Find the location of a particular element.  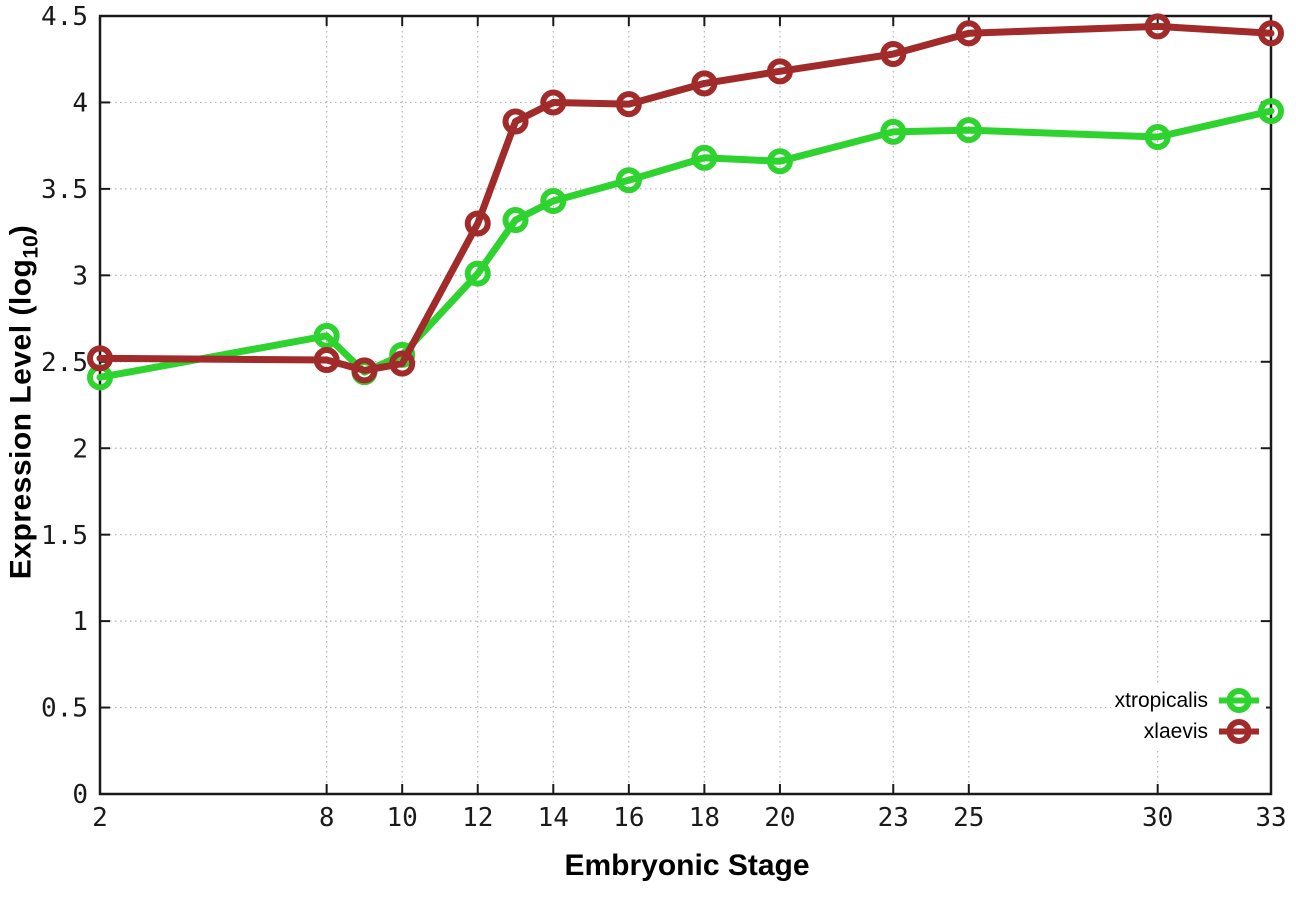

y-axis-title-text: Expression Level (log is located at coordinates (21, 419).